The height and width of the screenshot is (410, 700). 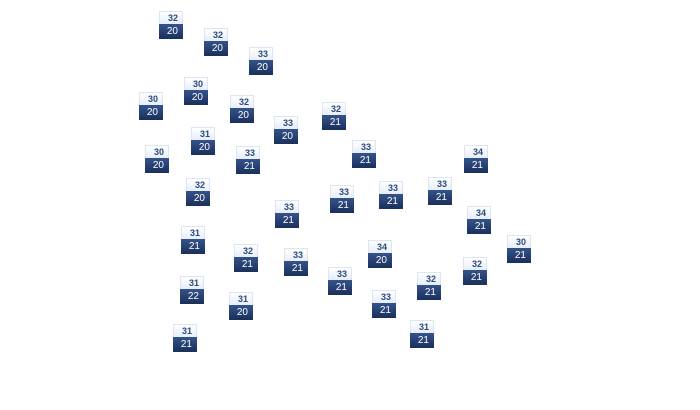 I want to click on temperature-marker: 30 21, so click(x=519, y=249).